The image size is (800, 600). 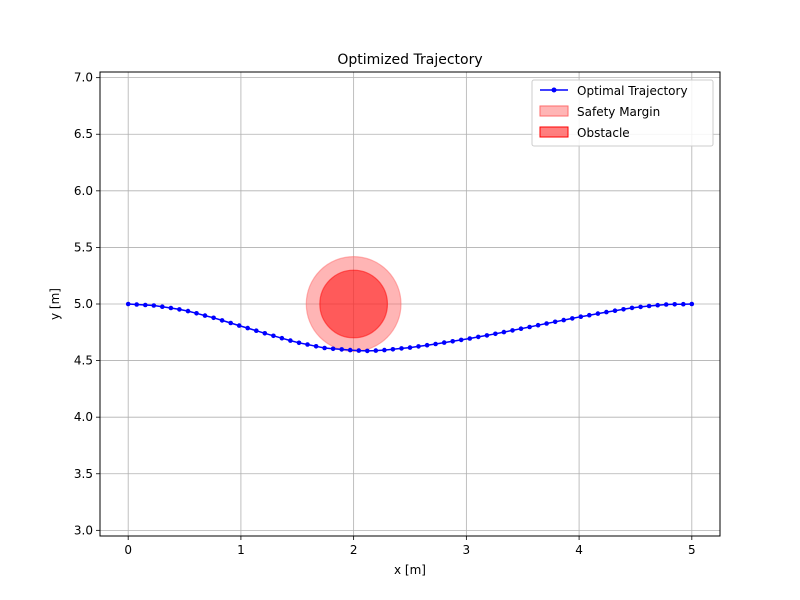 I want to click on x-tick-label: 5, so click(x=692, y=550).